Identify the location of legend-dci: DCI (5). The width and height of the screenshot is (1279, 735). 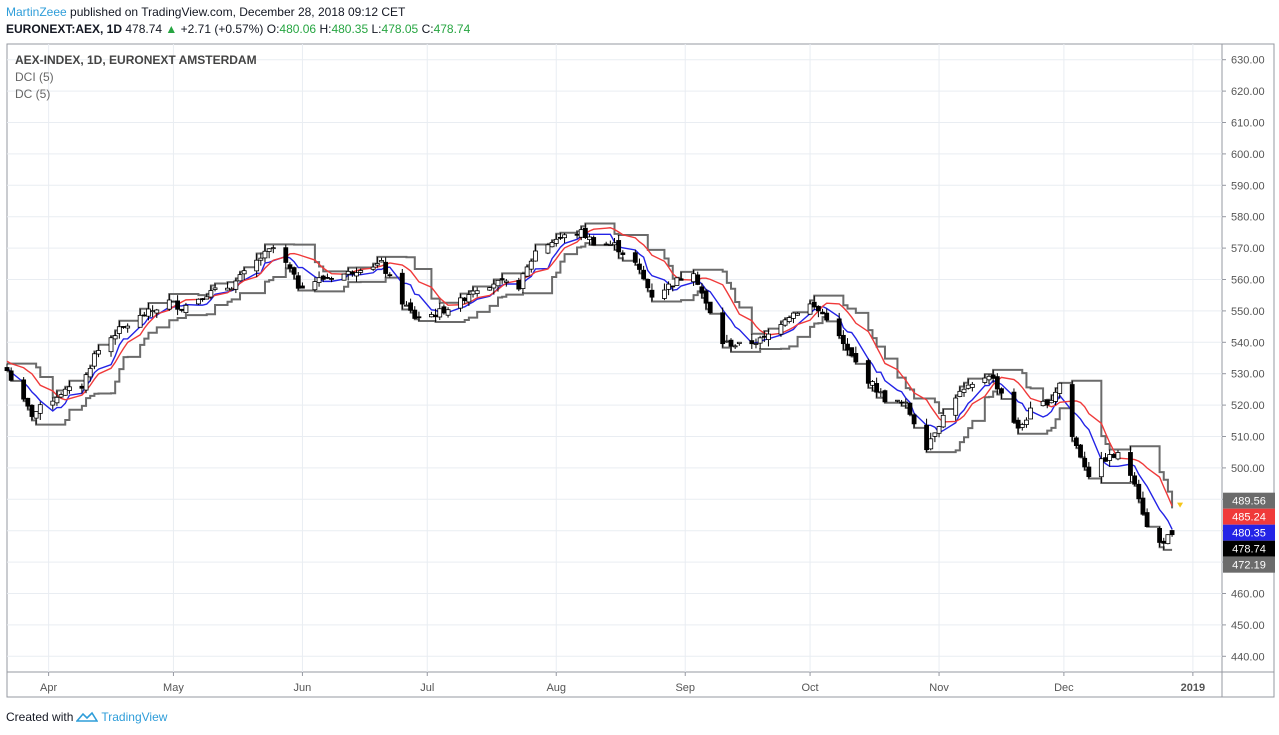
(34, 77).